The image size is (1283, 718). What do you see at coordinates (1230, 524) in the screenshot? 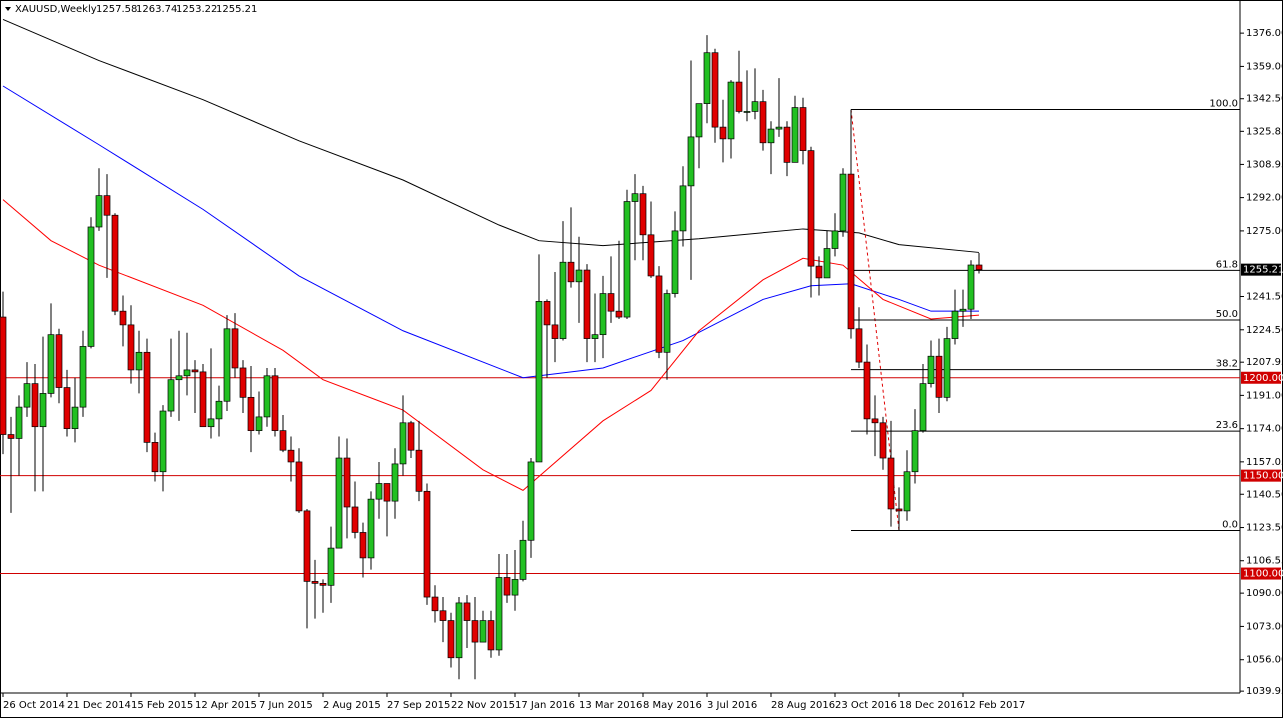
I see `fib-label: 0.0` at bounding box center [1230, 524].